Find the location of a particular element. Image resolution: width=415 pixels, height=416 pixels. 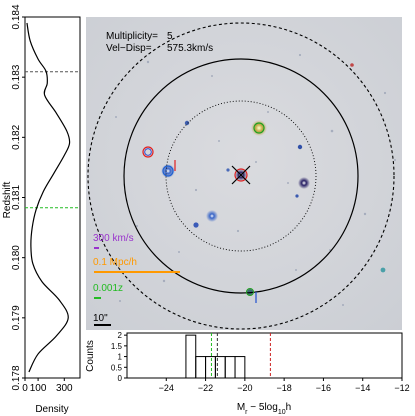

multiplicity-label: Multiplicity= is located at coordinates (132, 36).